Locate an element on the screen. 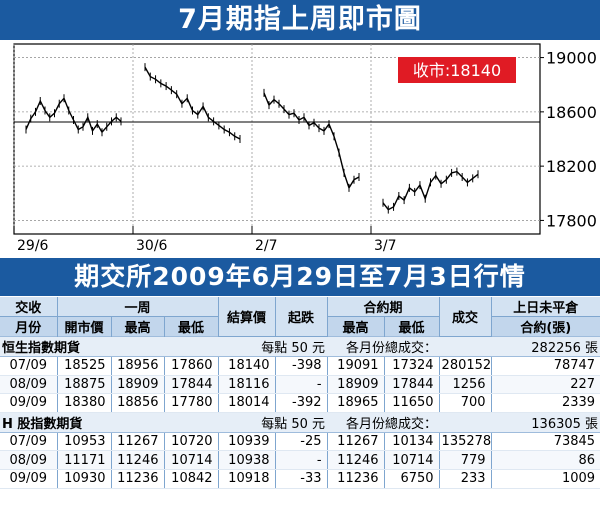 Image resolution: width=600 pixels, height=528 pixels. table-cell: 227 is located at coordinates (545, 385).